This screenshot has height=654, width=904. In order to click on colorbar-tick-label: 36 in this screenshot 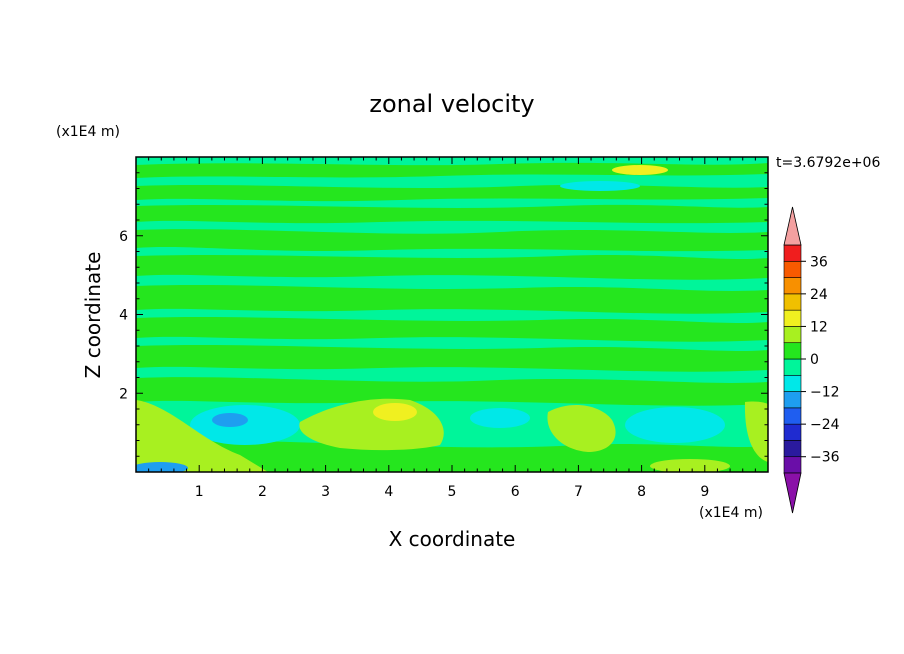, I will do `click(819, 262)`.